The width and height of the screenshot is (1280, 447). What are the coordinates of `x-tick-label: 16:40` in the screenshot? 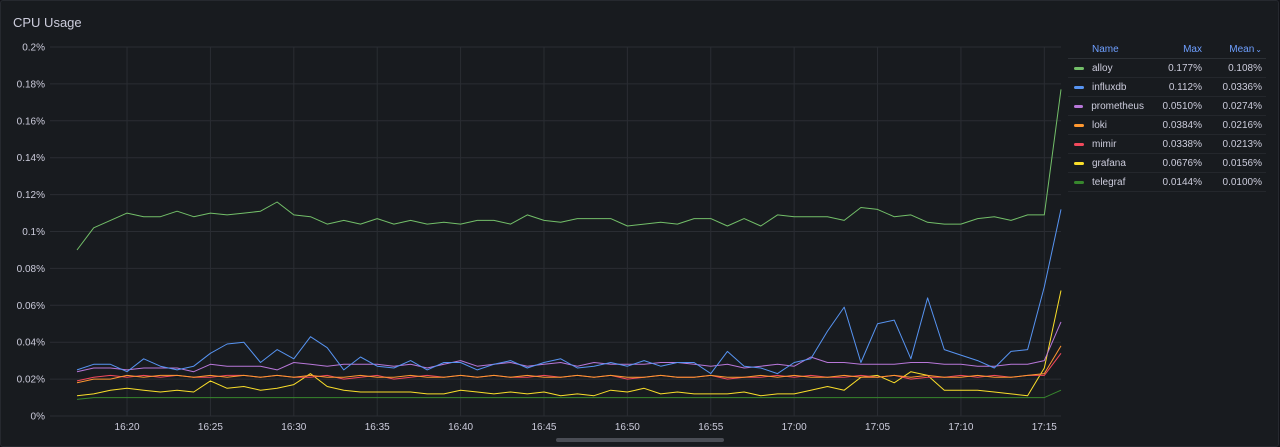 It's located at (460, 427).